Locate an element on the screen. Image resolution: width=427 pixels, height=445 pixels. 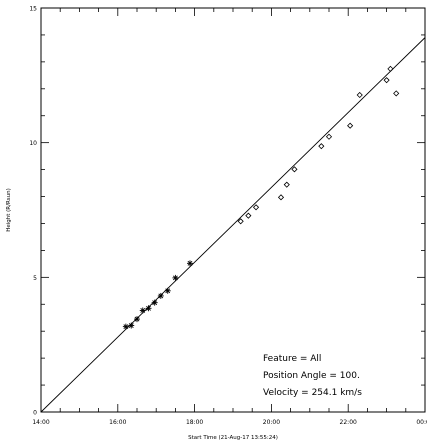
y-axis-label: Height (R/Rsun) is located at coordinates (9, 210).